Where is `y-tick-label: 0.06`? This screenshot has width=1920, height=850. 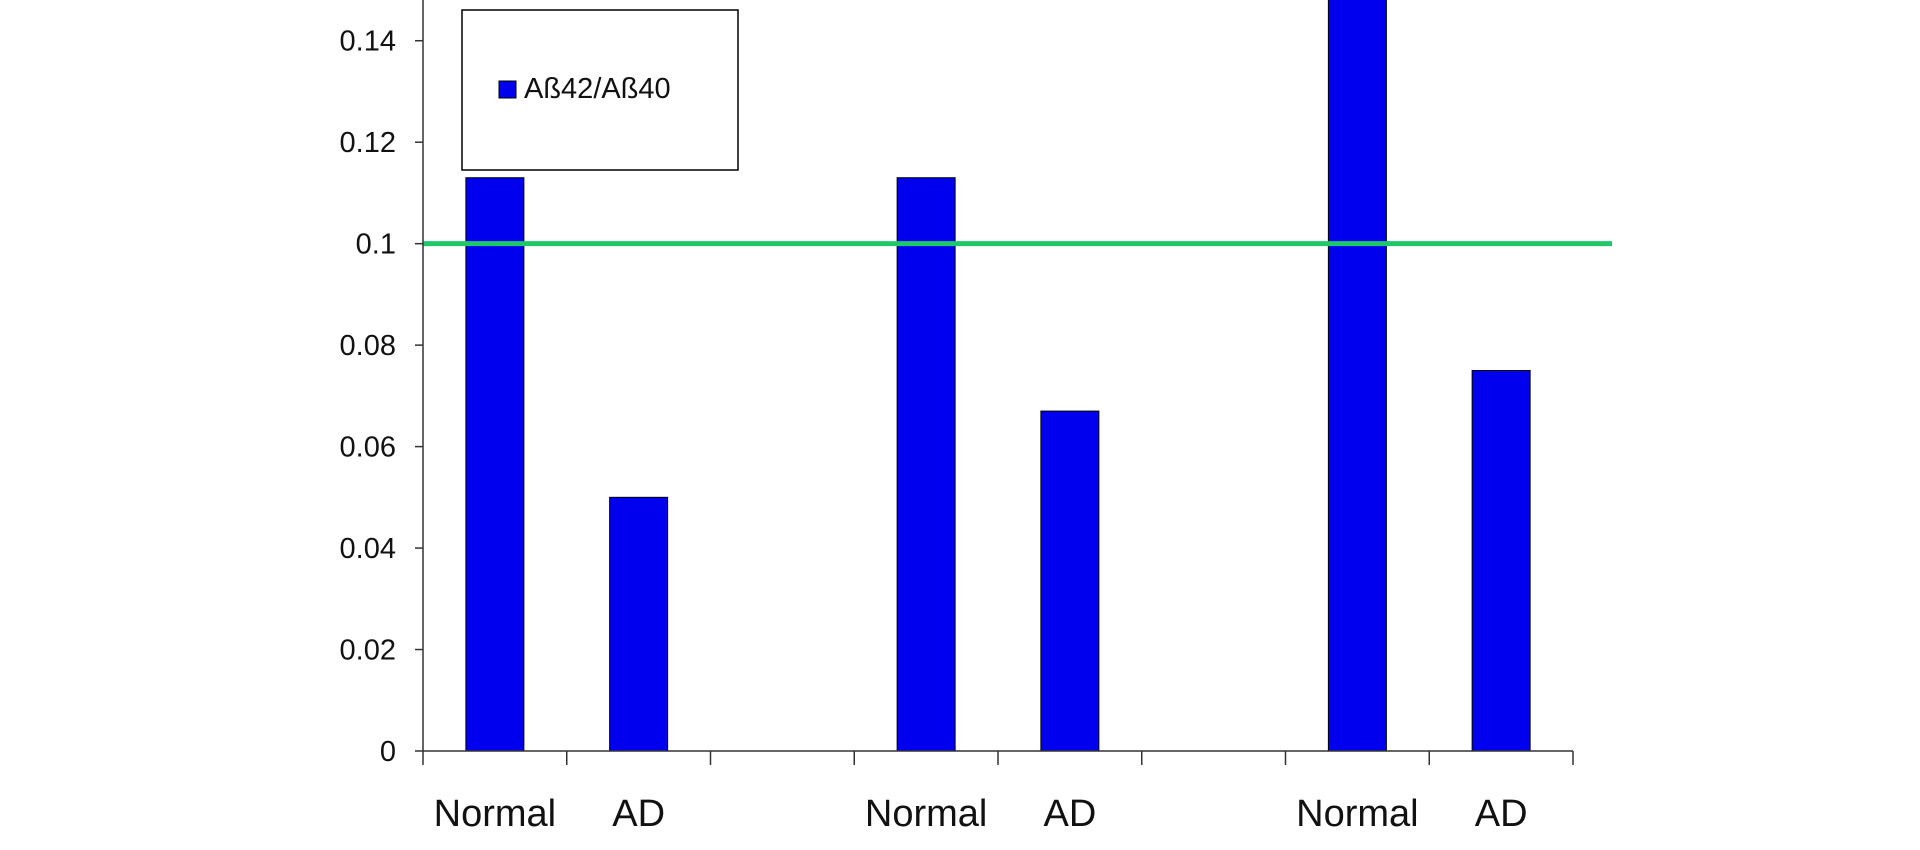 y-tick-label: 0.06 is located at coordinates (368, 448).